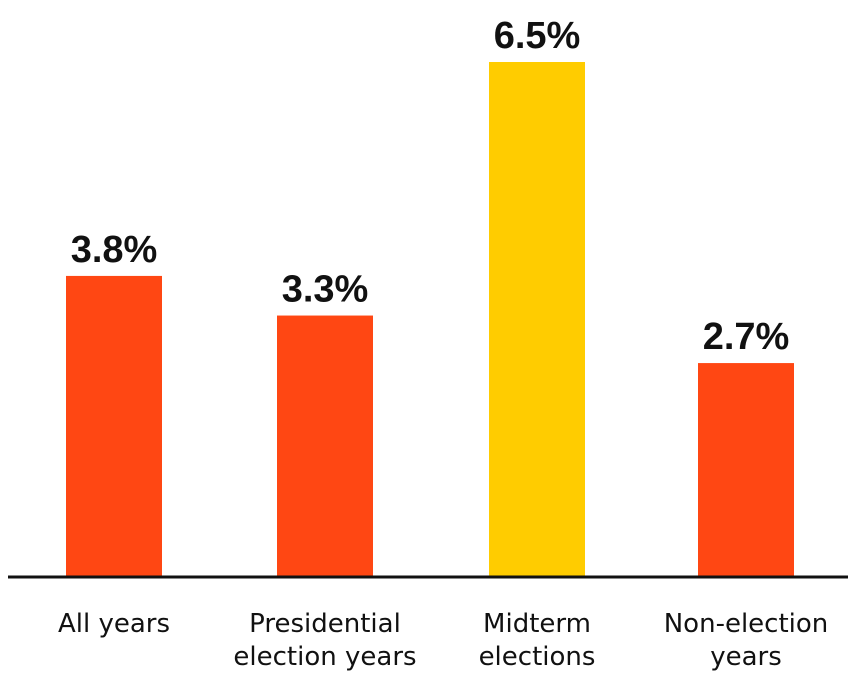  Describe the element at coordinates (324, 657) in the screenshot. I see `category-label-1-line-1: election years` at that location.